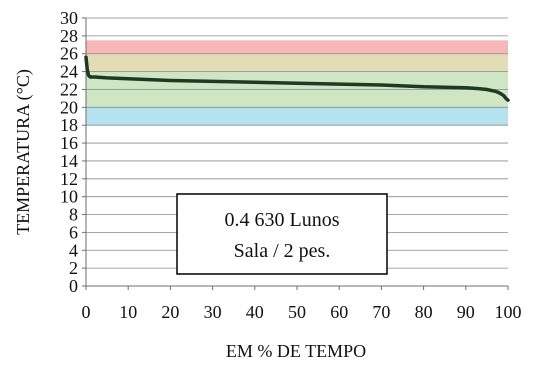  Describe the element at coordinates (339, 312) in the screenshot. I see `x-tick-label: 60` at that location.